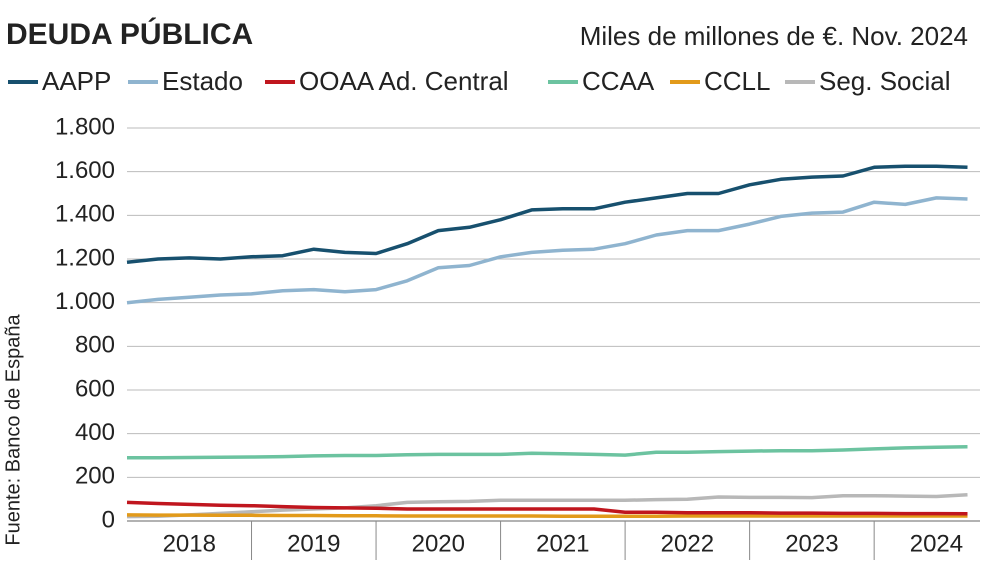 The height and width of the screenshot is (567, 1000). I want to click on x-tick-label: 2021, so click(562, 543).